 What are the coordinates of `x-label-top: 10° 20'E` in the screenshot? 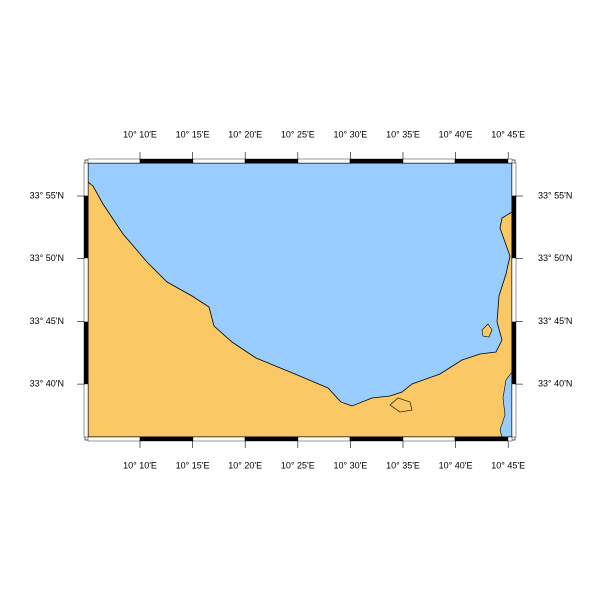 It's located at (245, 134).